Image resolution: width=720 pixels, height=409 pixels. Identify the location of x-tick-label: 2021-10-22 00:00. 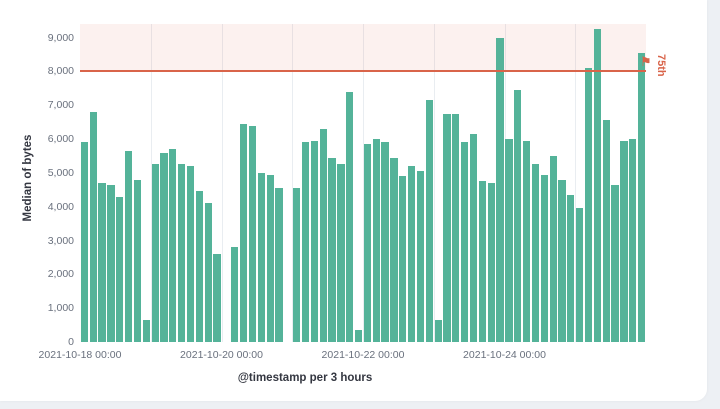
(363, 355).